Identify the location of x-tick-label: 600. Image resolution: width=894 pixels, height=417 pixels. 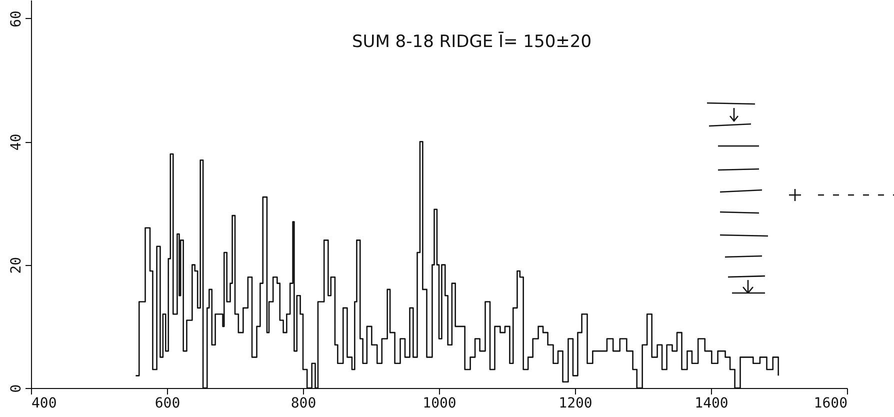
(167, 404).